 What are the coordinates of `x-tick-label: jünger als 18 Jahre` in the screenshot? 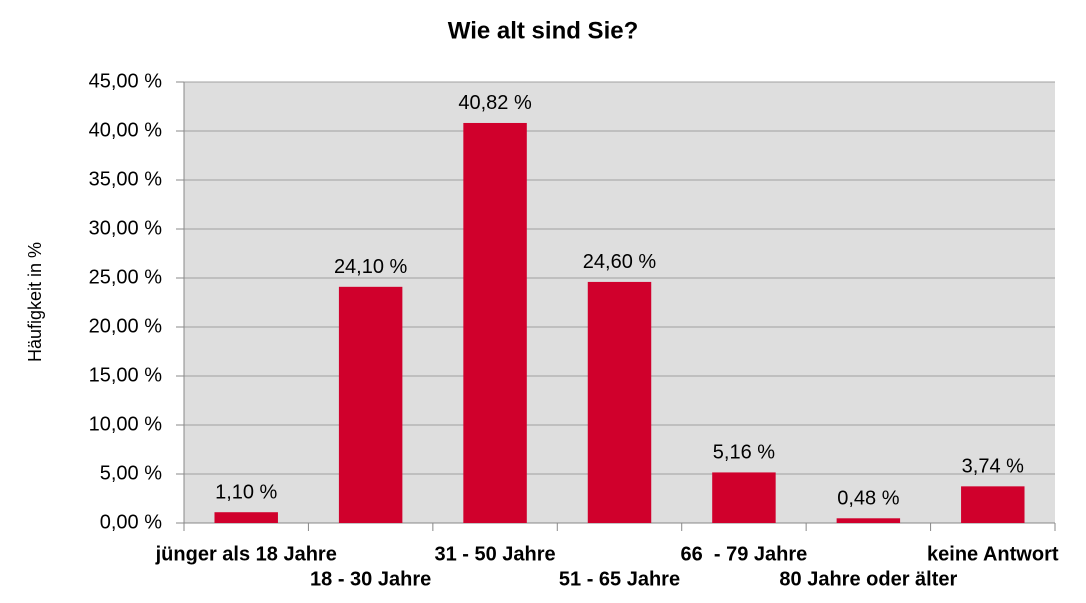 It's located at (246, 554).